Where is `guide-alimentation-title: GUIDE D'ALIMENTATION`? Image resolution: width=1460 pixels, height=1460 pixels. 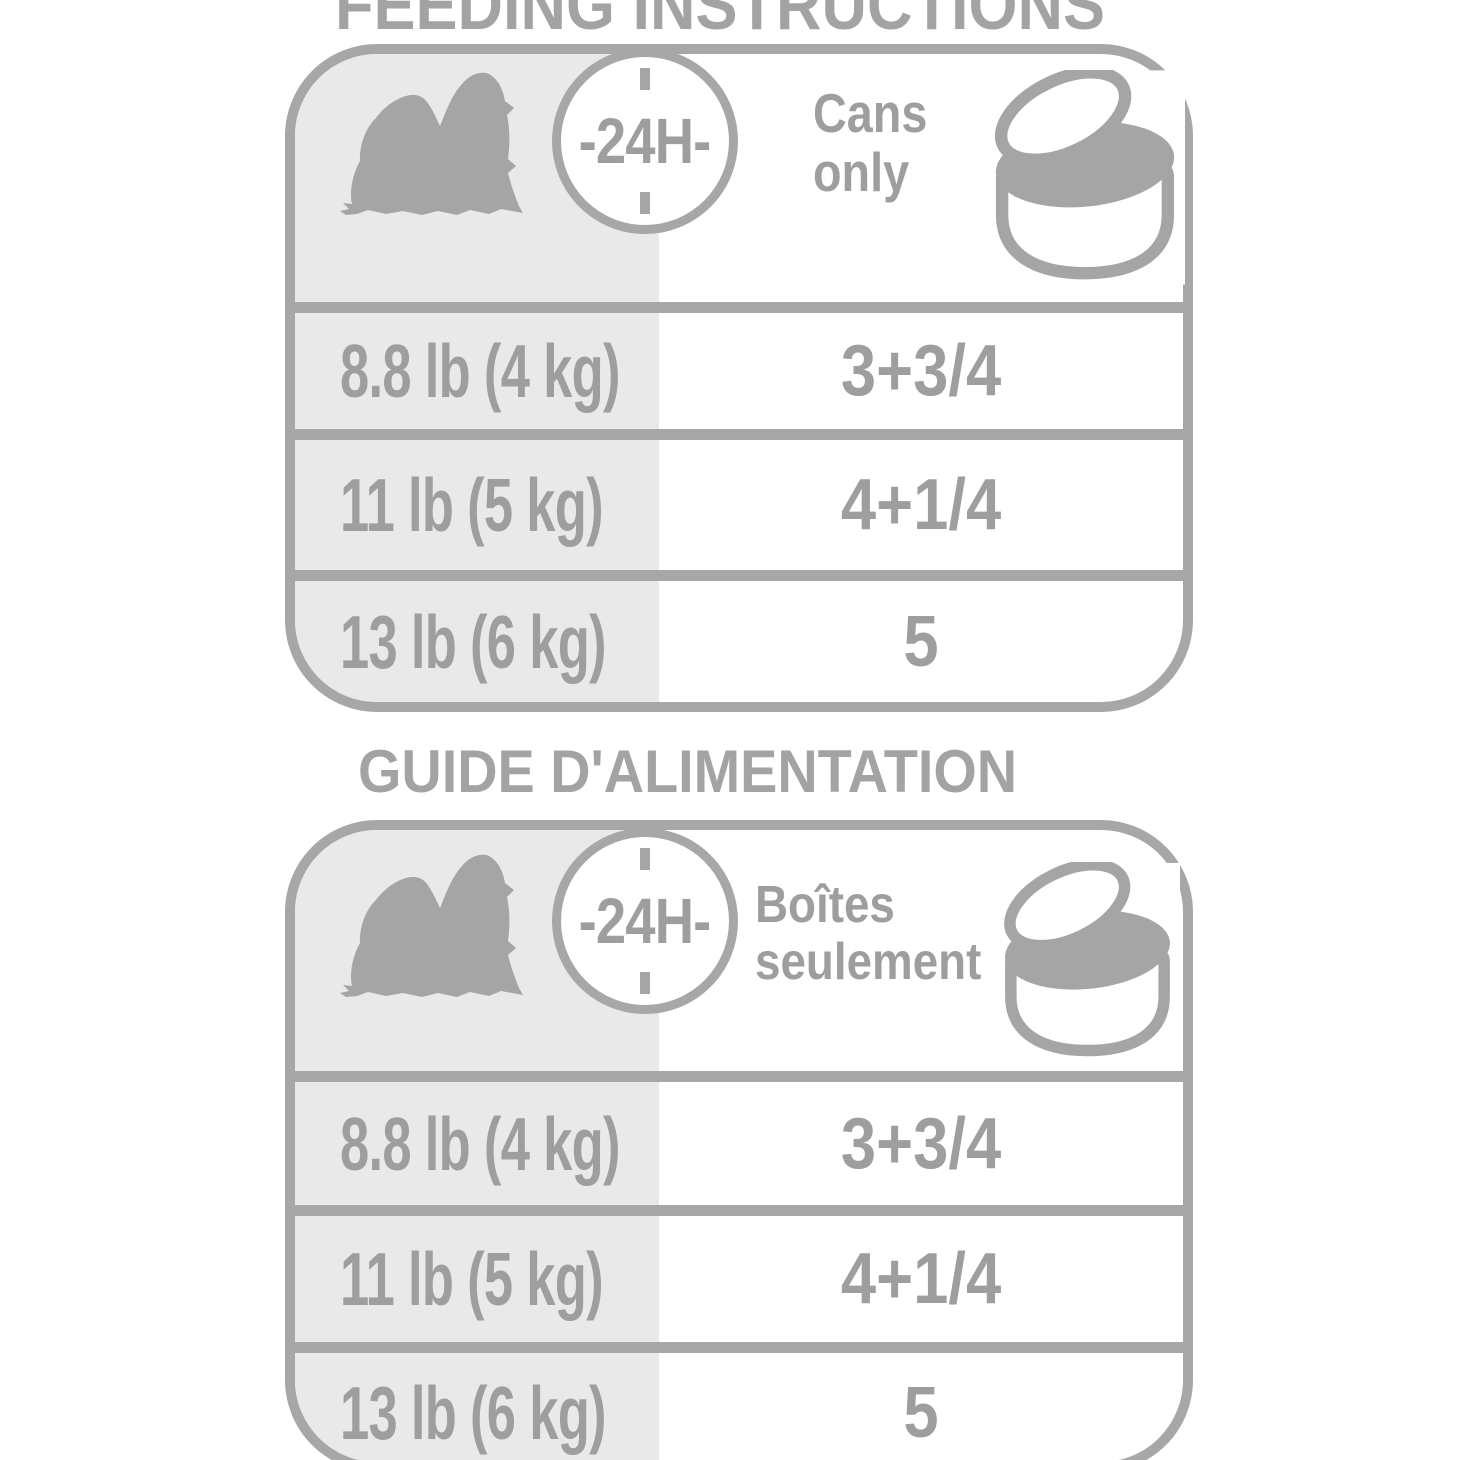 guide-alimentation-title: GUIDE D'ALIMENTATION is located at coordinates (688, 771).